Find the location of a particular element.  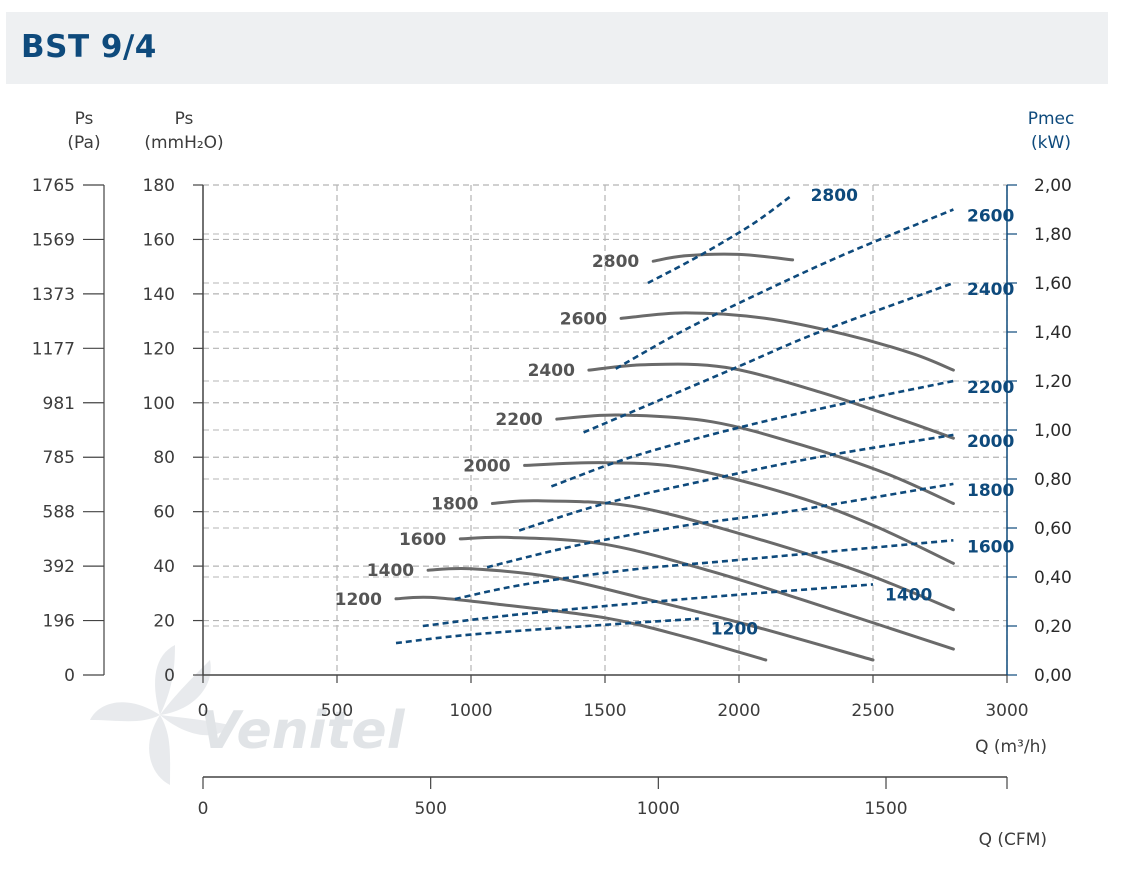

watermark: Venitel is located at coordinates (248, 715).